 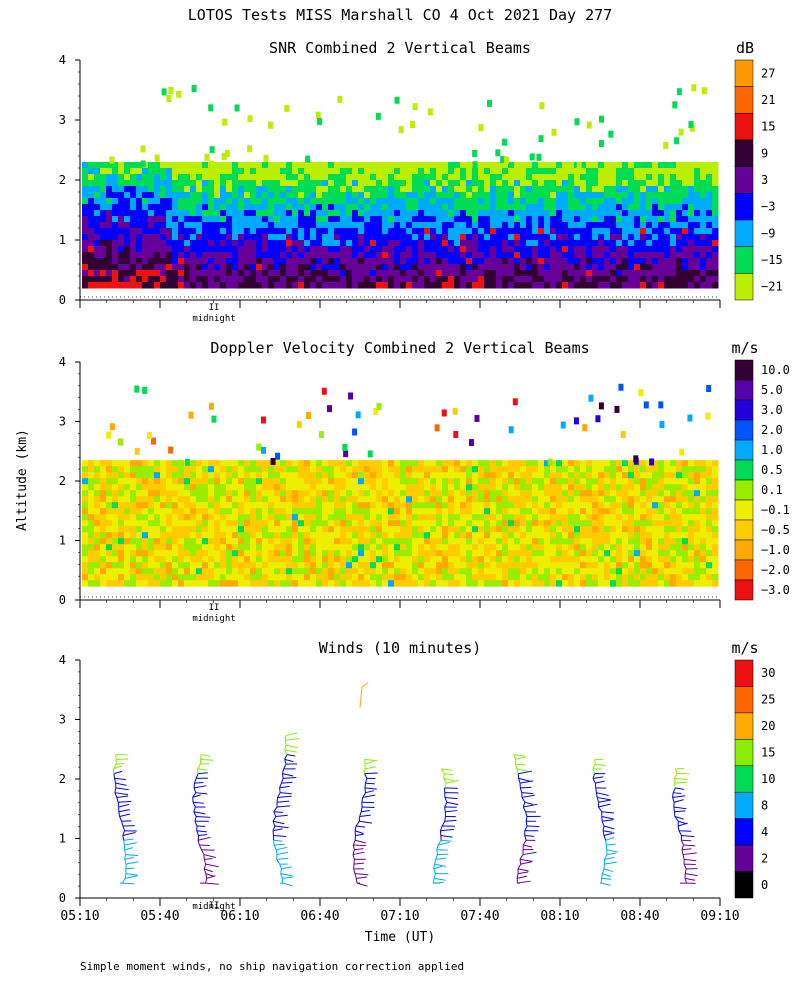 What do you see at coordinates (62, 362) in the screenshot?
I see `y-tick-label: 4` at bounding box center [62, 362].